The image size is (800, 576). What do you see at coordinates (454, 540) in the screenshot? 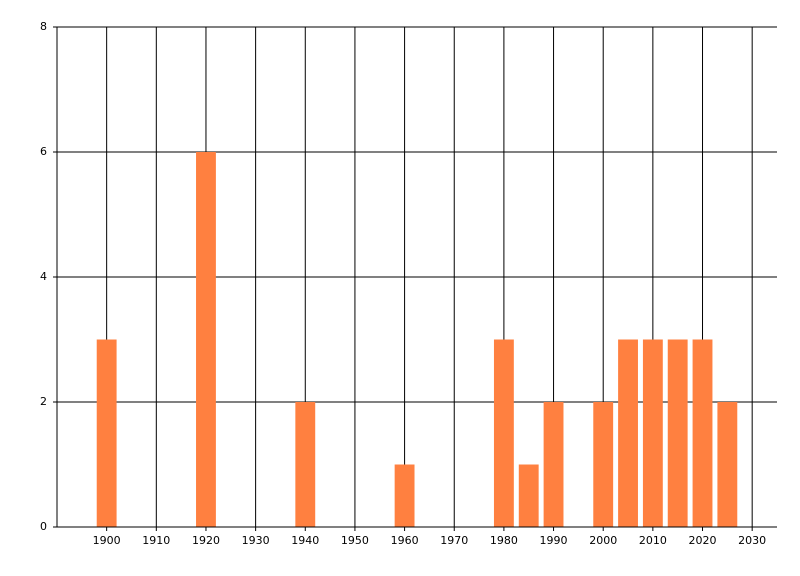
I see `x-tick-label: 1970` at bounding box center [454, 540].